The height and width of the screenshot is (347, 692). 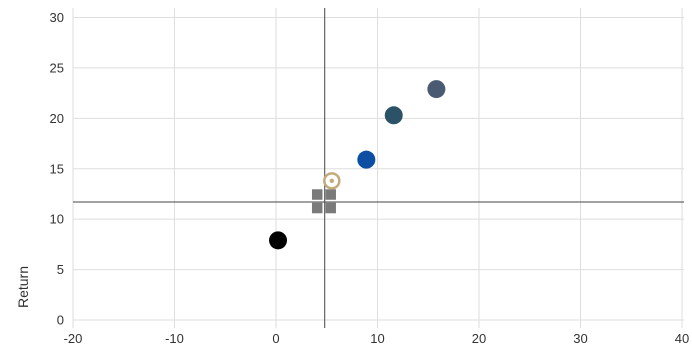 I want to click on y-axis-title: Return, so click(x=23, y=287).